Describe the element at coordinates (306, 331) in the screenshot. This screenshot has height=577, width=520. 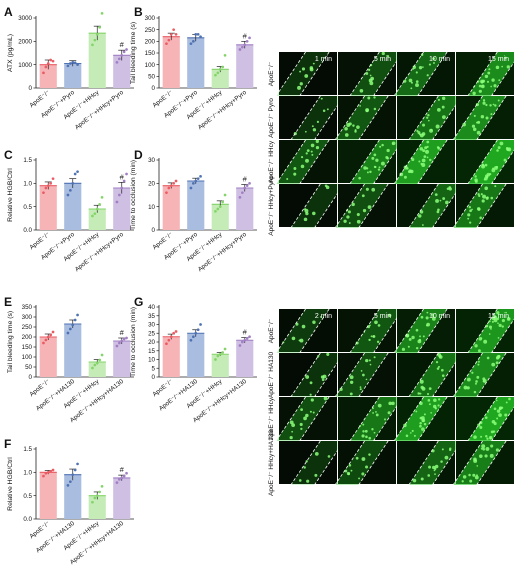
I see `micrograph-cell: 2 min` at that location.